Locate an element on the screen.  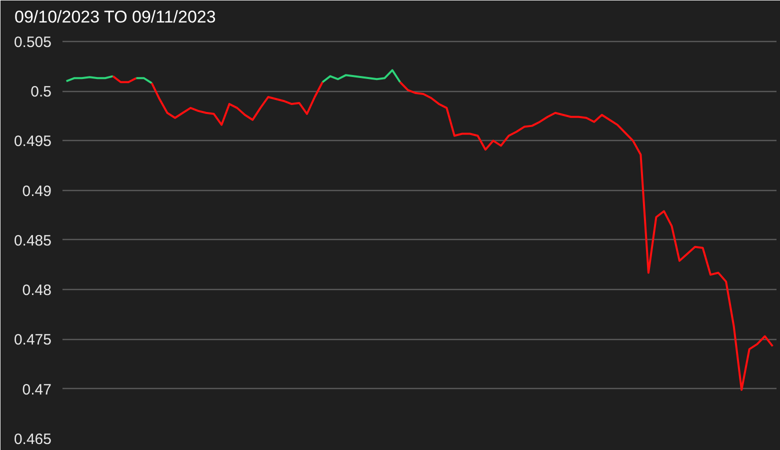
y-tick-label: 0.475 is located at coordinates (33, 340).